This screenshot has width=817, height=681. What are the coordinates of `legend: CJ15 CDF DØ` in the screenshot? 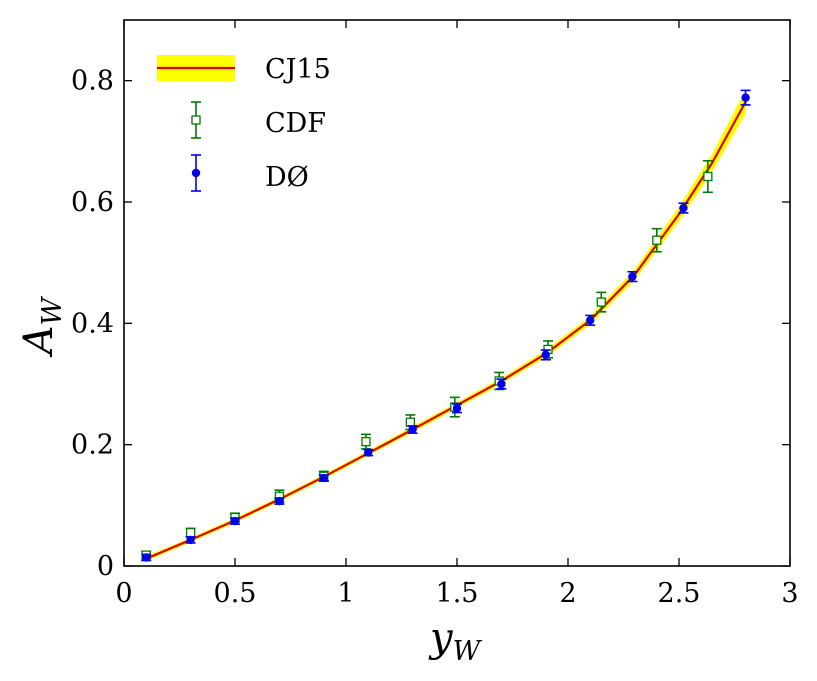 It's located at (244, 123).